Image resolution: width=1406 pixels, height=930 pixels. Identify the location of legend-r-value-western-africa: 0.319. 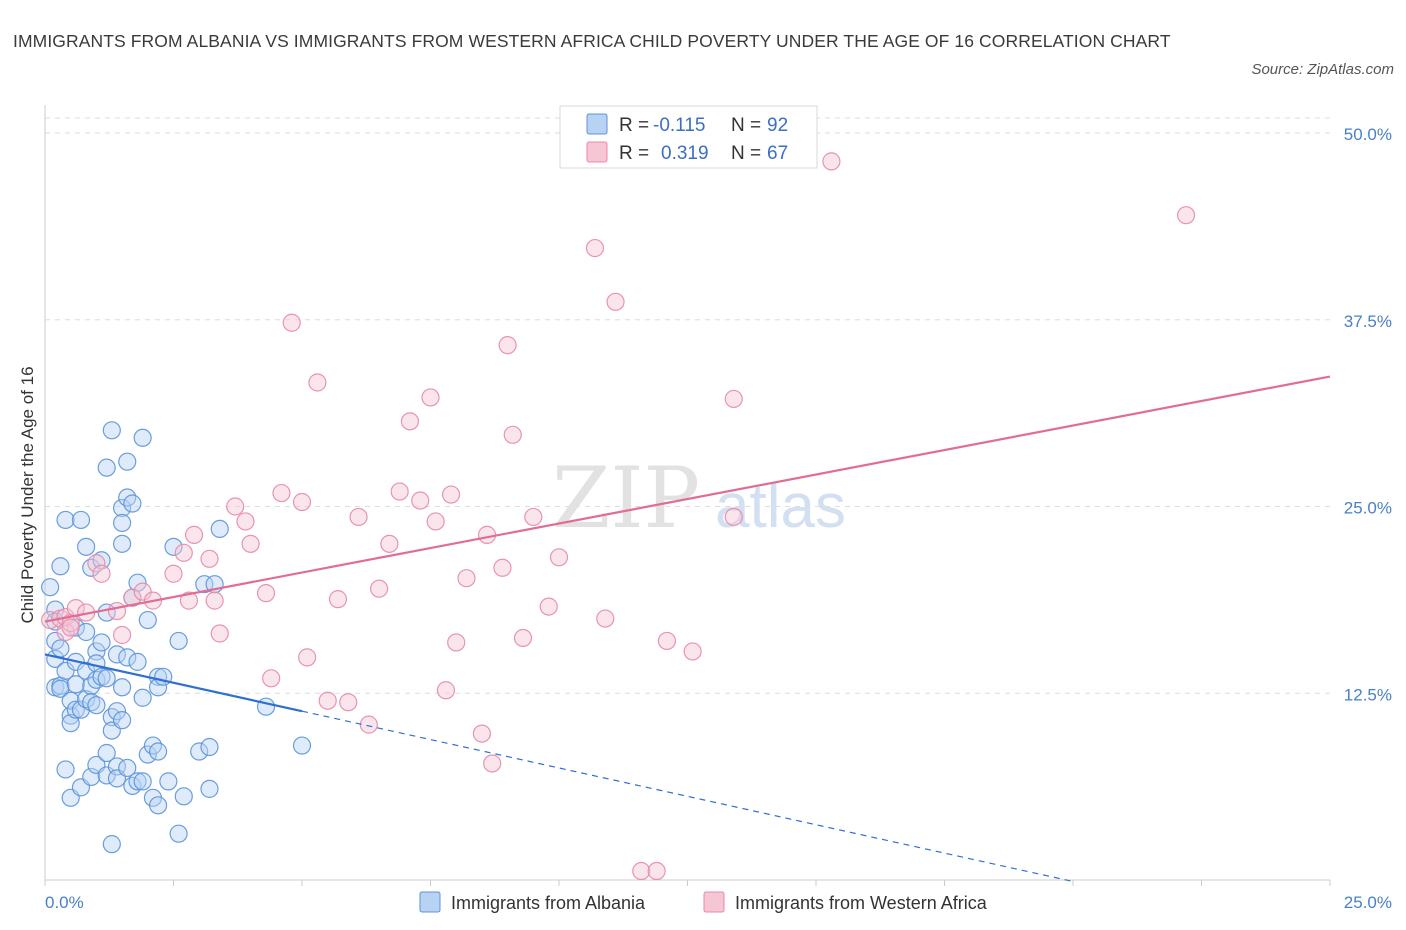
(685, 153).